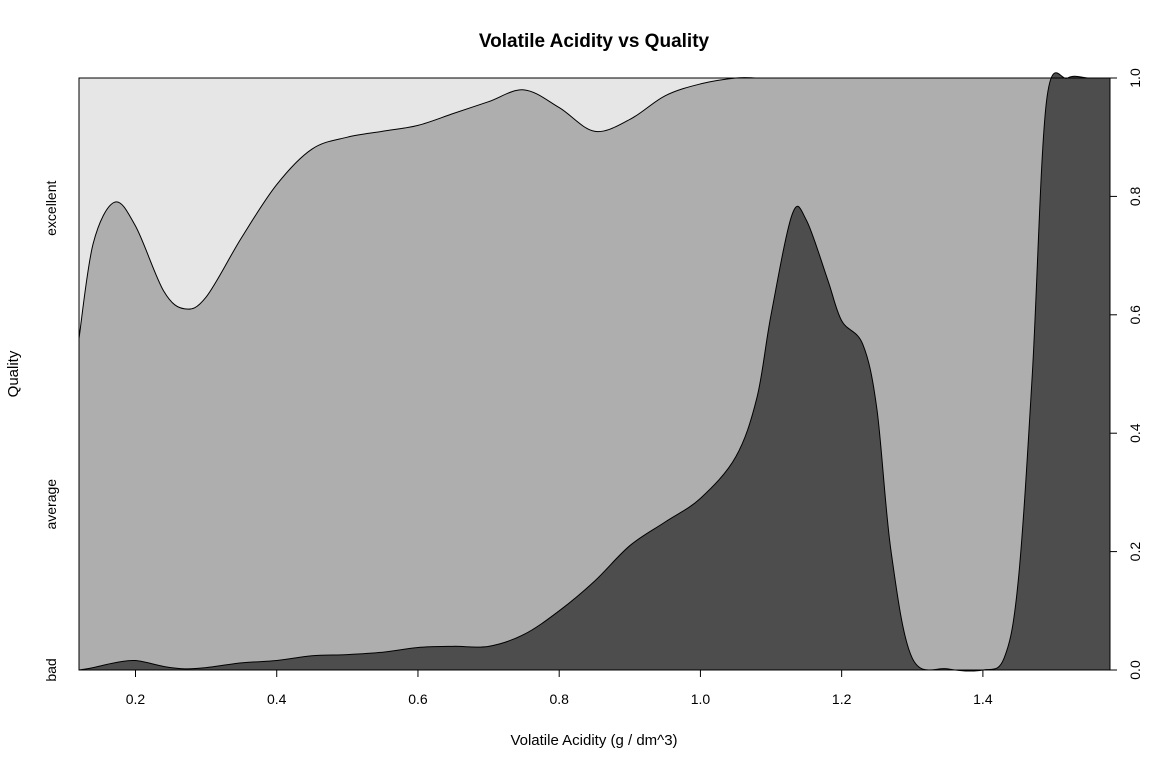 The width and height of the screenshot is (1152, 768). What do you see at coordinates (1135, 433) in the screenshot?
I see `y-tick-label: 0.4` at bounding box center [1135, 433].